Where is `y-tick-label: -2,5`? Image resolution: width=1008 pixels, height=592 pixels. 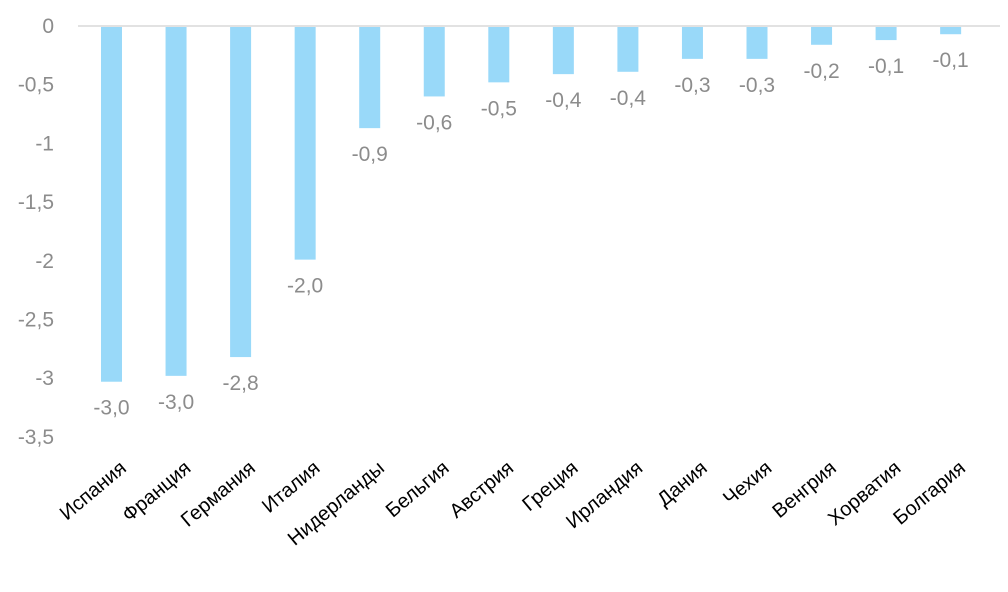
y-tick-label: -2,5 is located at coordinates (36, 320).